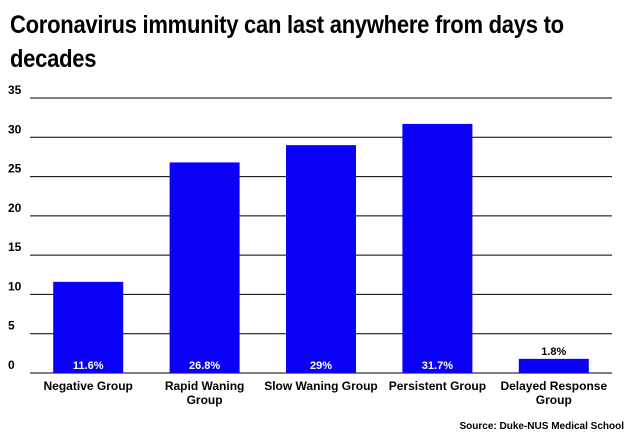 The image size is (634, 441). Describe the element at coordinates (321, 386) in the screenshot. I see `x-tick-label: Slow Waning Group` at that location.